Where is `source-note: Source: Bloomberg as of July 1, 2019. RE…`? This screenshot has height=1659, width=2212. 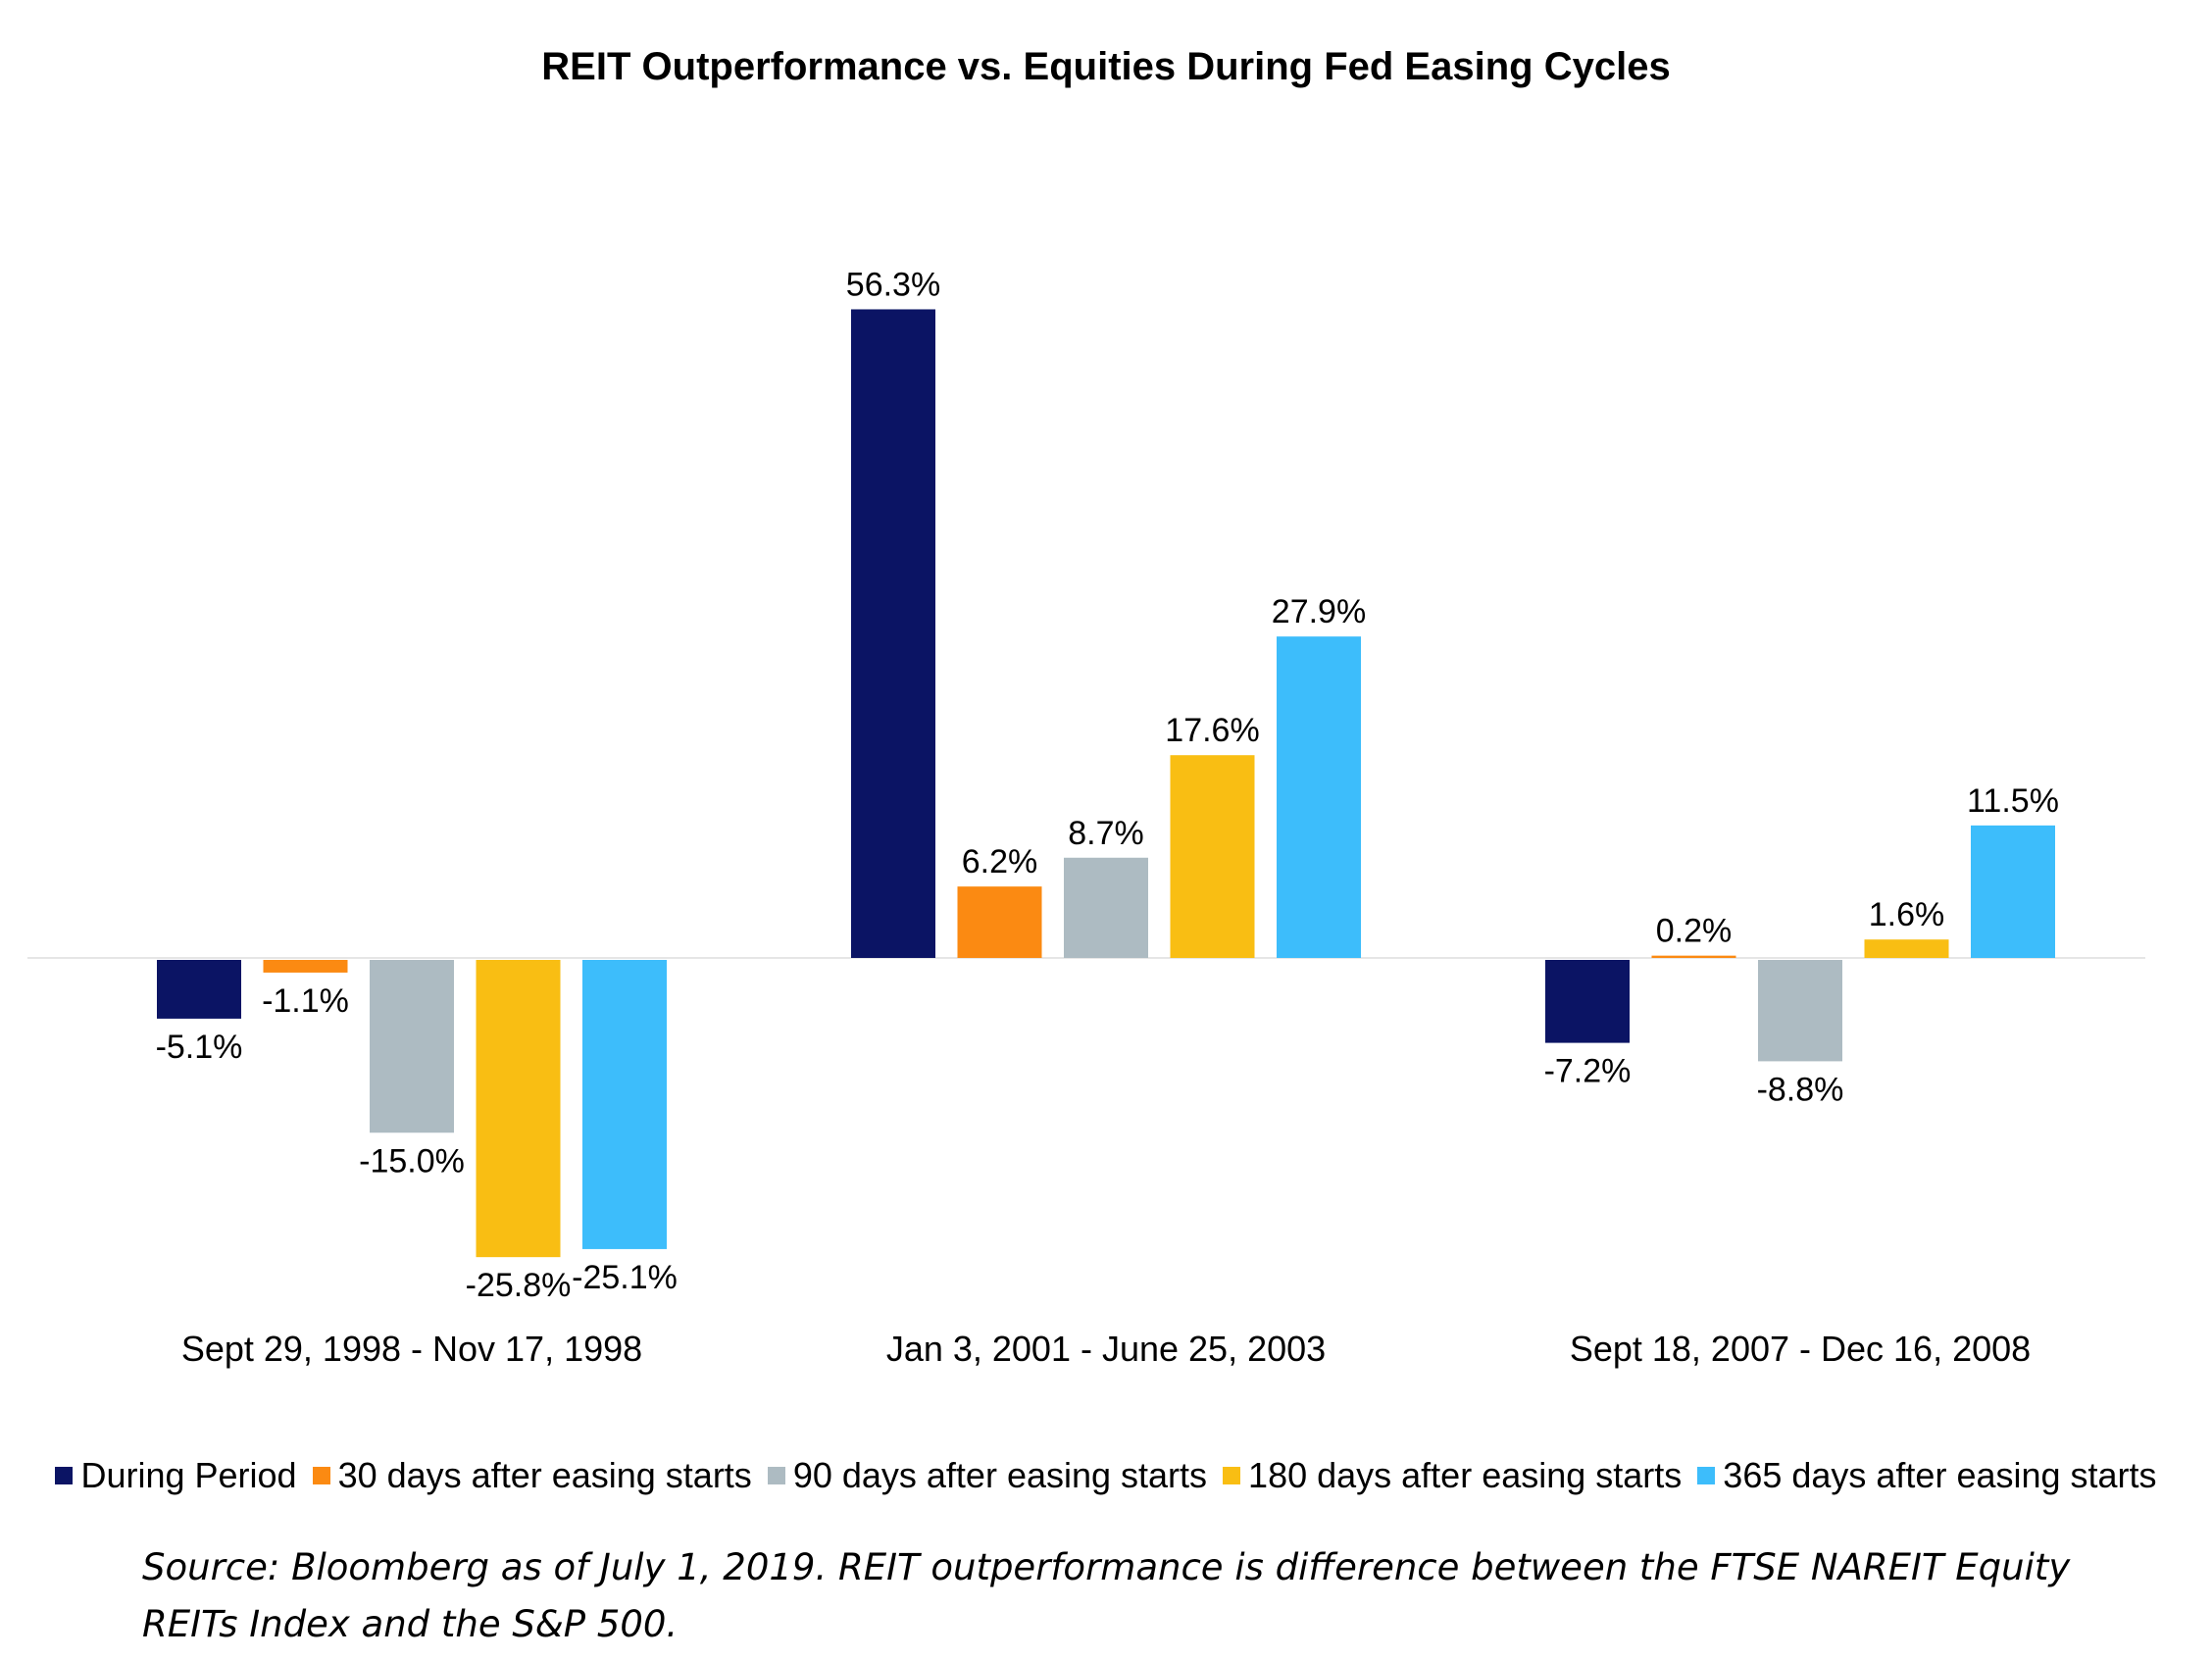
source-note: Source: Bloomberg as of July 1, 2019. RE… is located at coordinates (1106, 1595).